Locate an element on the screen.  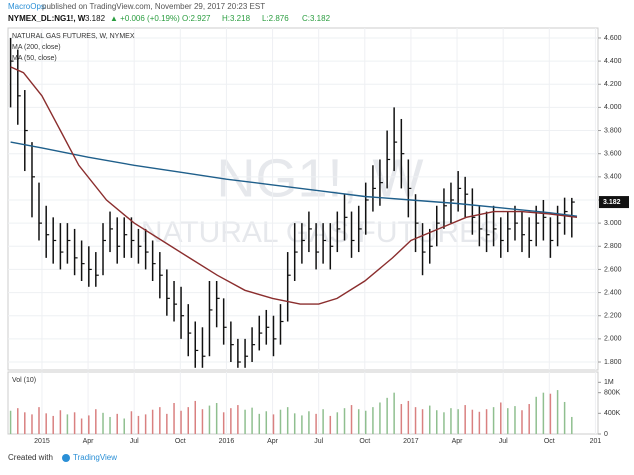
volume-label: Vol (10) is located at coordinates (24, 380).